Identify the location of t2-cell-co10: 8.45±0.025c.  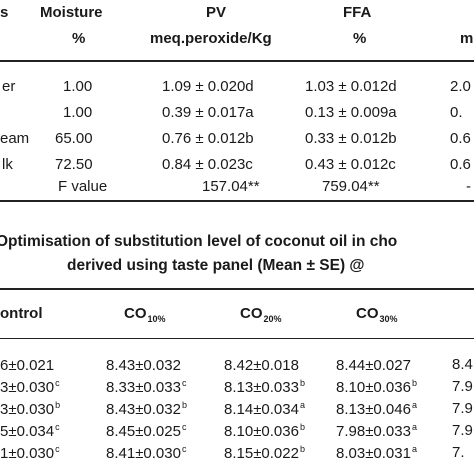
(146, 431).